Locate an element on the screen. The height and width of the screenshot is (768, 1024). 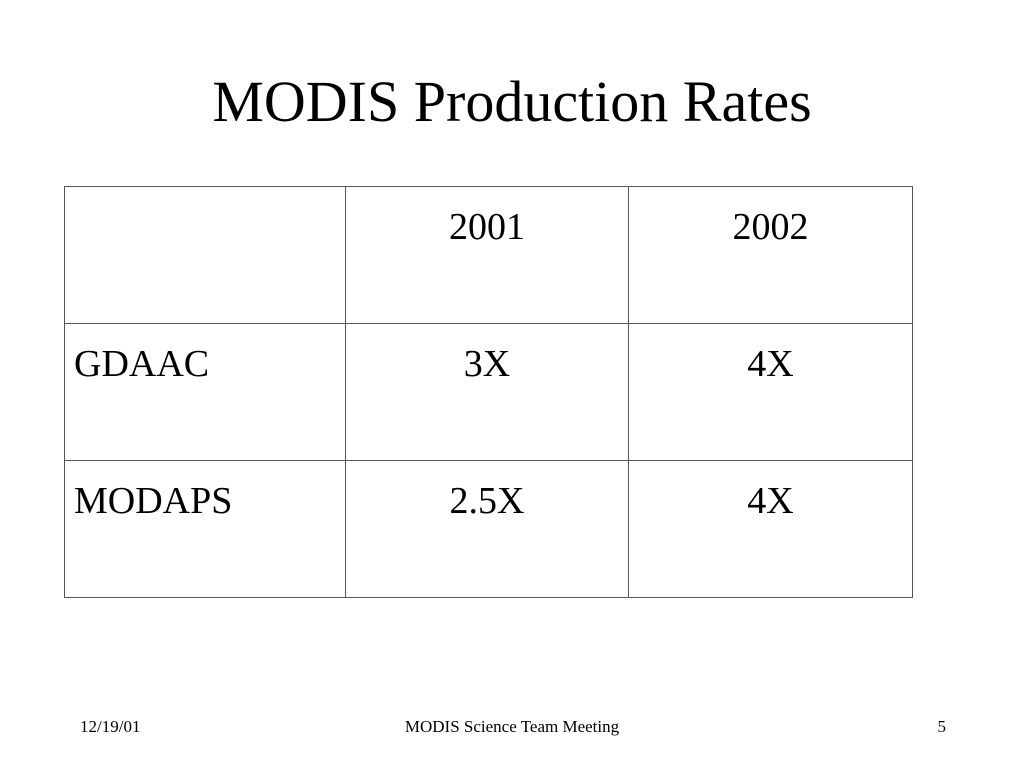
footer-date: 12/19/01 is located at coordinates (110, 726).